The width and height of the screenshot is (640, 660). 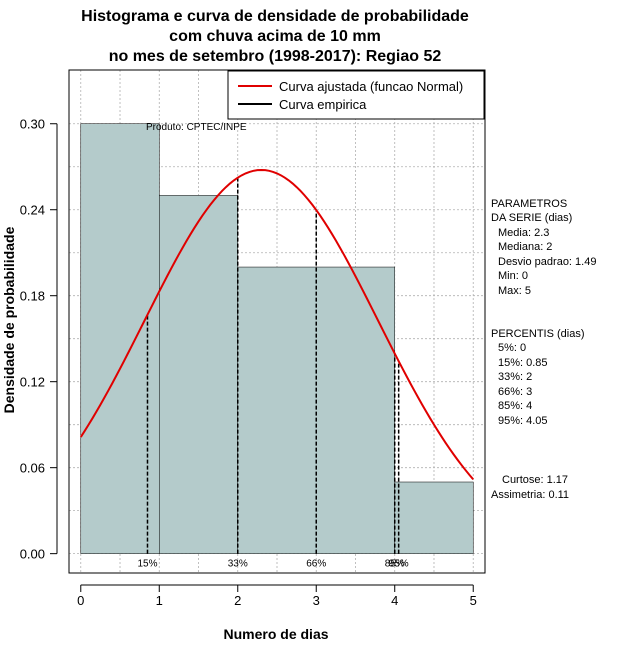 What do you see at coordinates (515, 392) in the screenshot?
I see `percentil-66: 66%: 3` at bounding box center [515, 392].